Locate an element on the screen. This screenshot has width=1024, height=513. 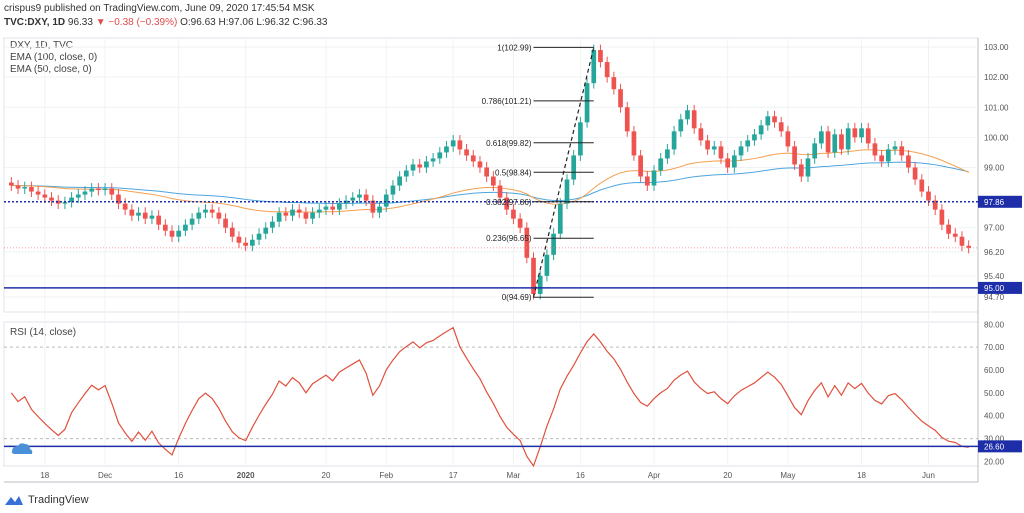
price-marker-label: 97.86 is located at coordinates (994, 202).